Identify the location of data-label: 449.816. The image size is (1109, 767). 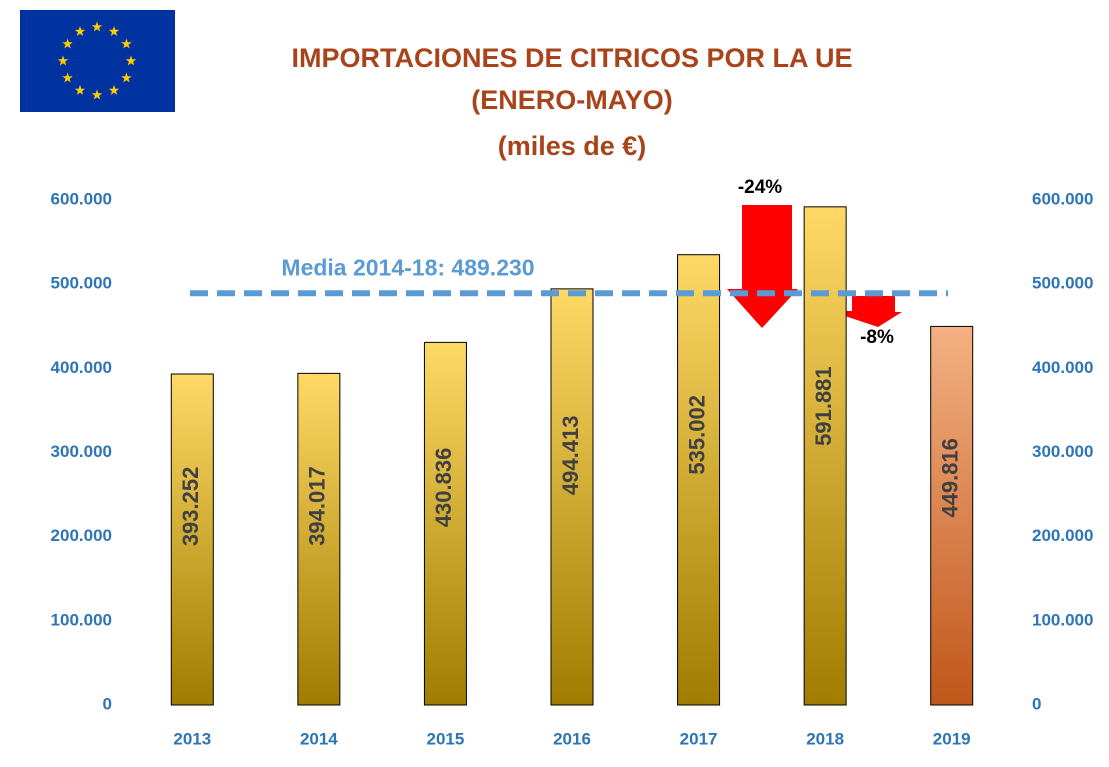
(950, 478).